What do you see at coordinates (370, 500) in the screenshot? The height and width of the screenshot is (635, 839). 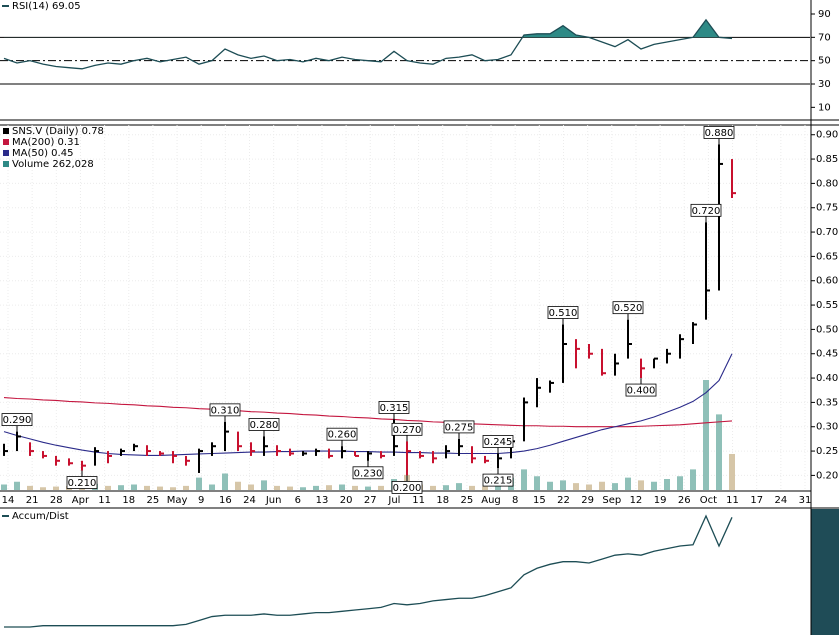 I see `x-tick-label: 27` at bounding box center [370, 500].